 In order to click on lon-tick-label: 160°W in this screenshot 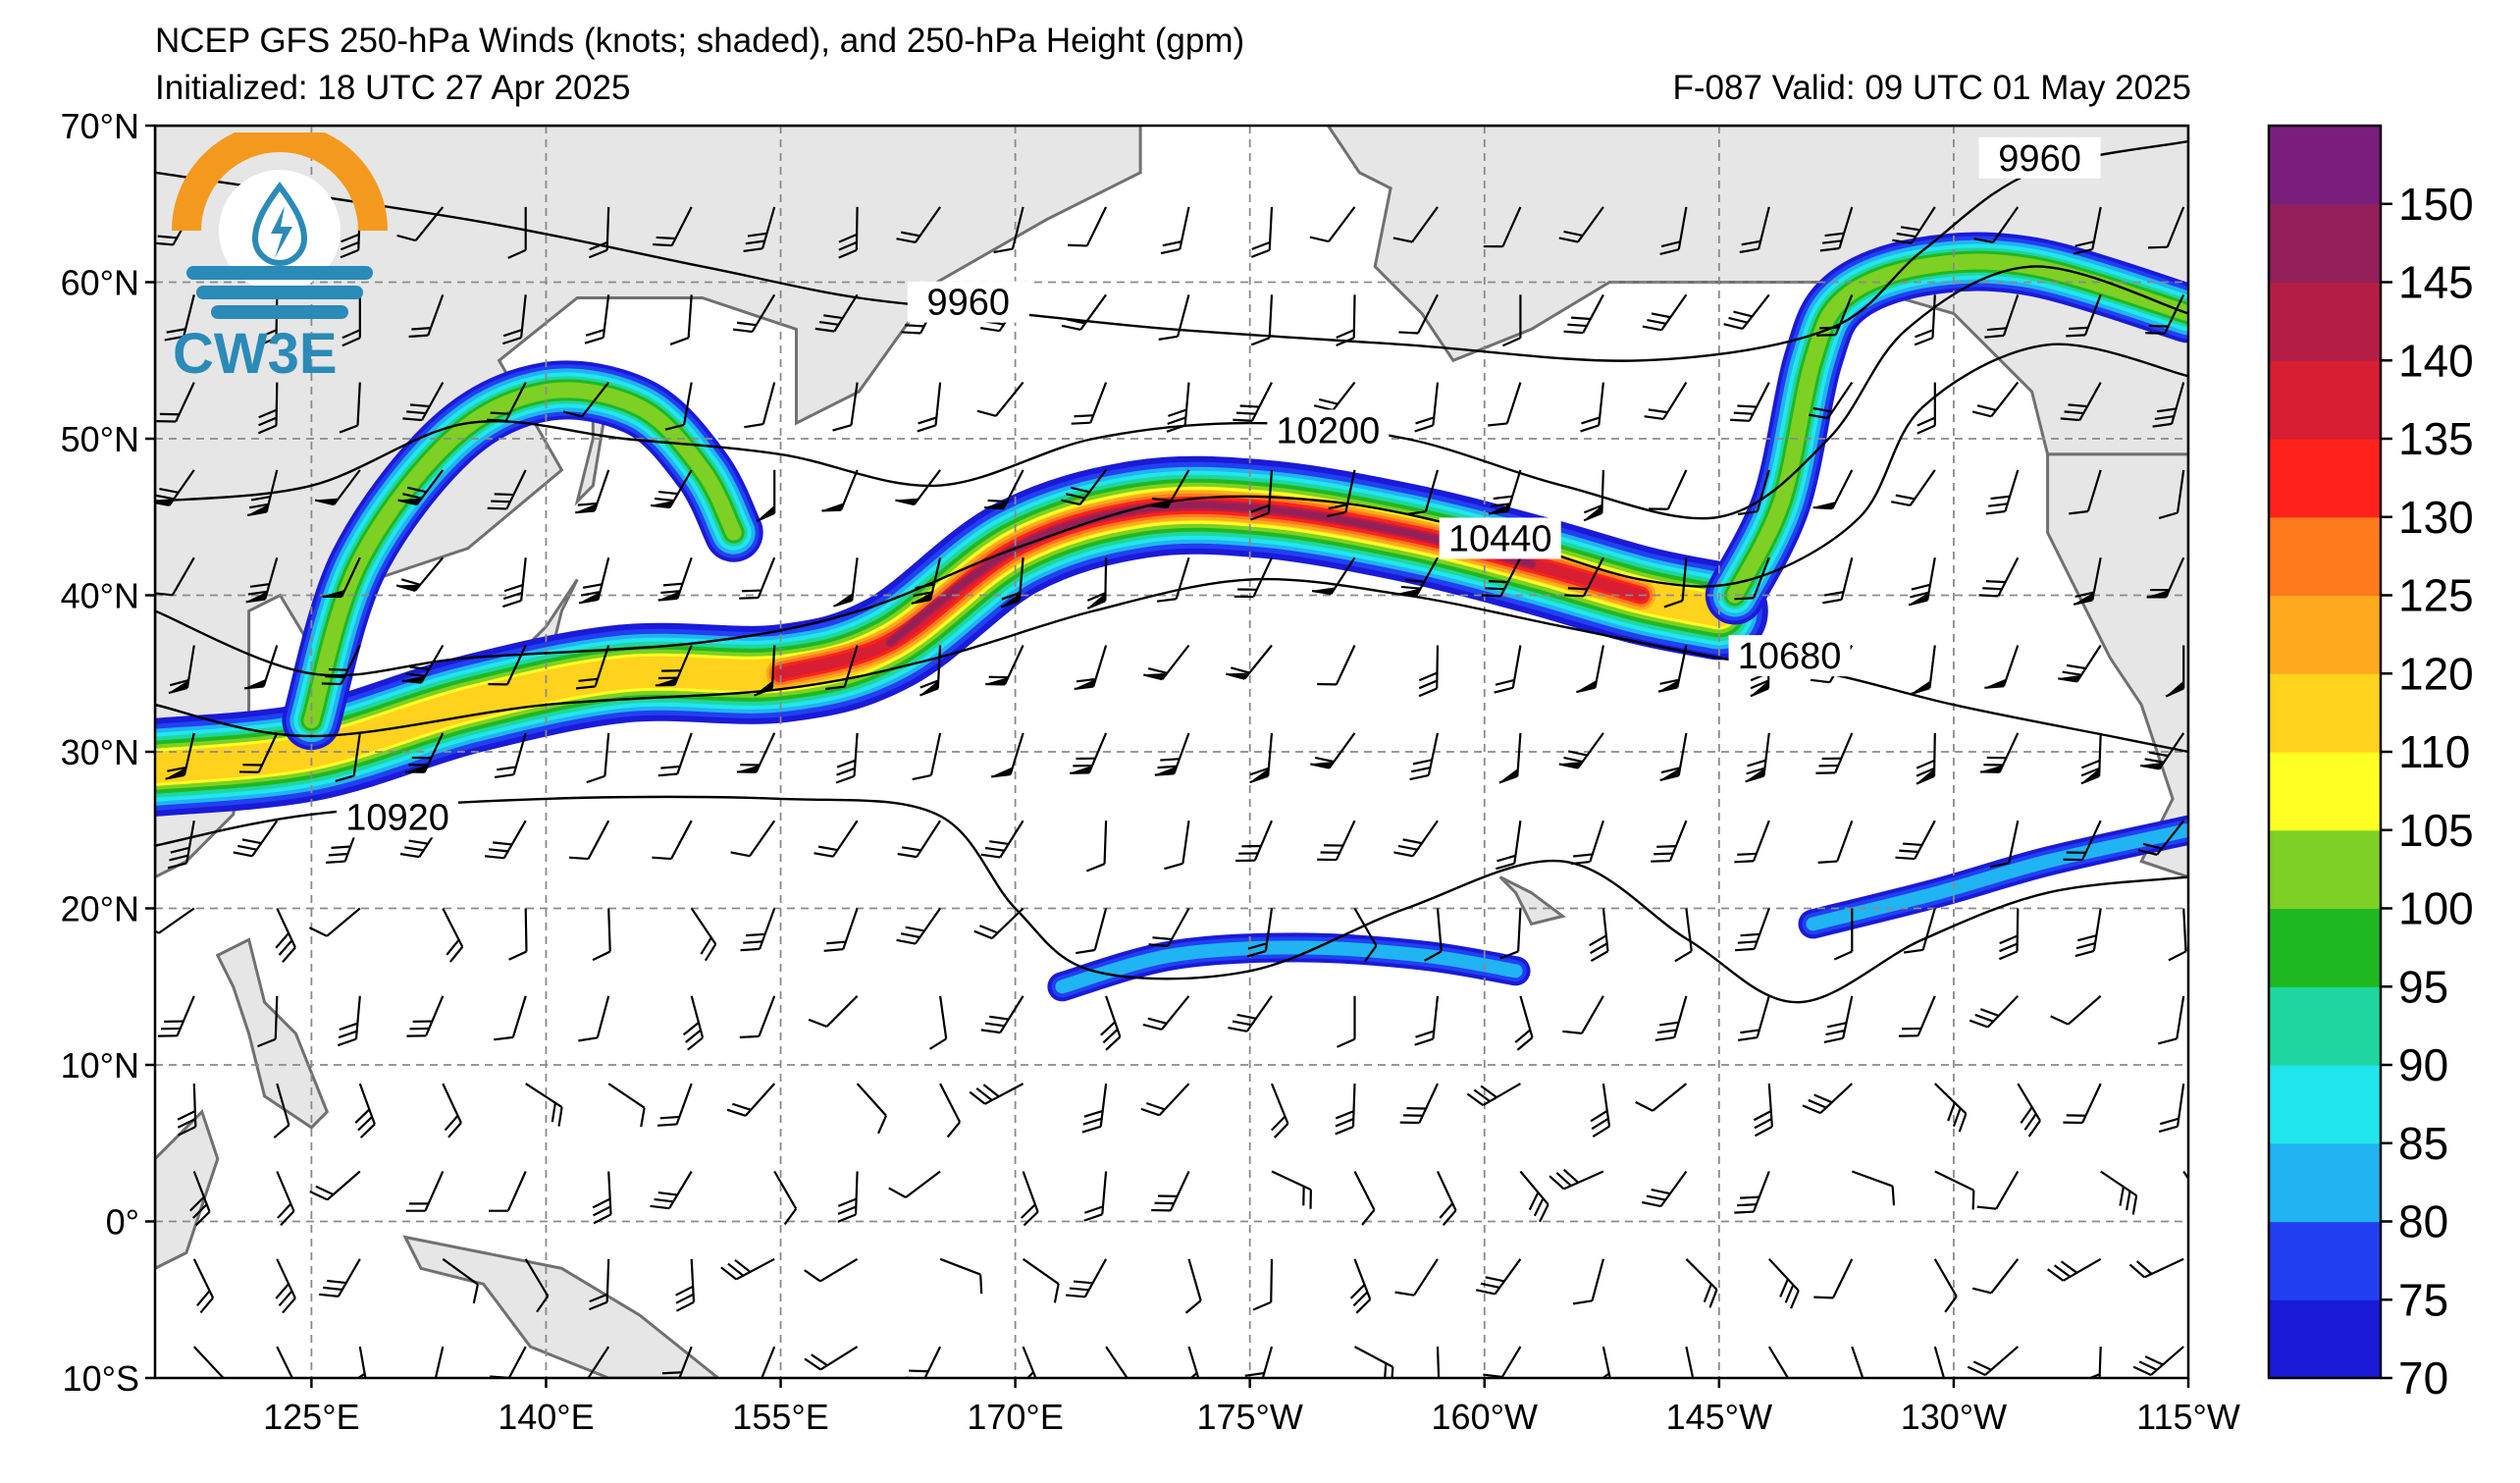, I will do `click(1485, 1417)`.